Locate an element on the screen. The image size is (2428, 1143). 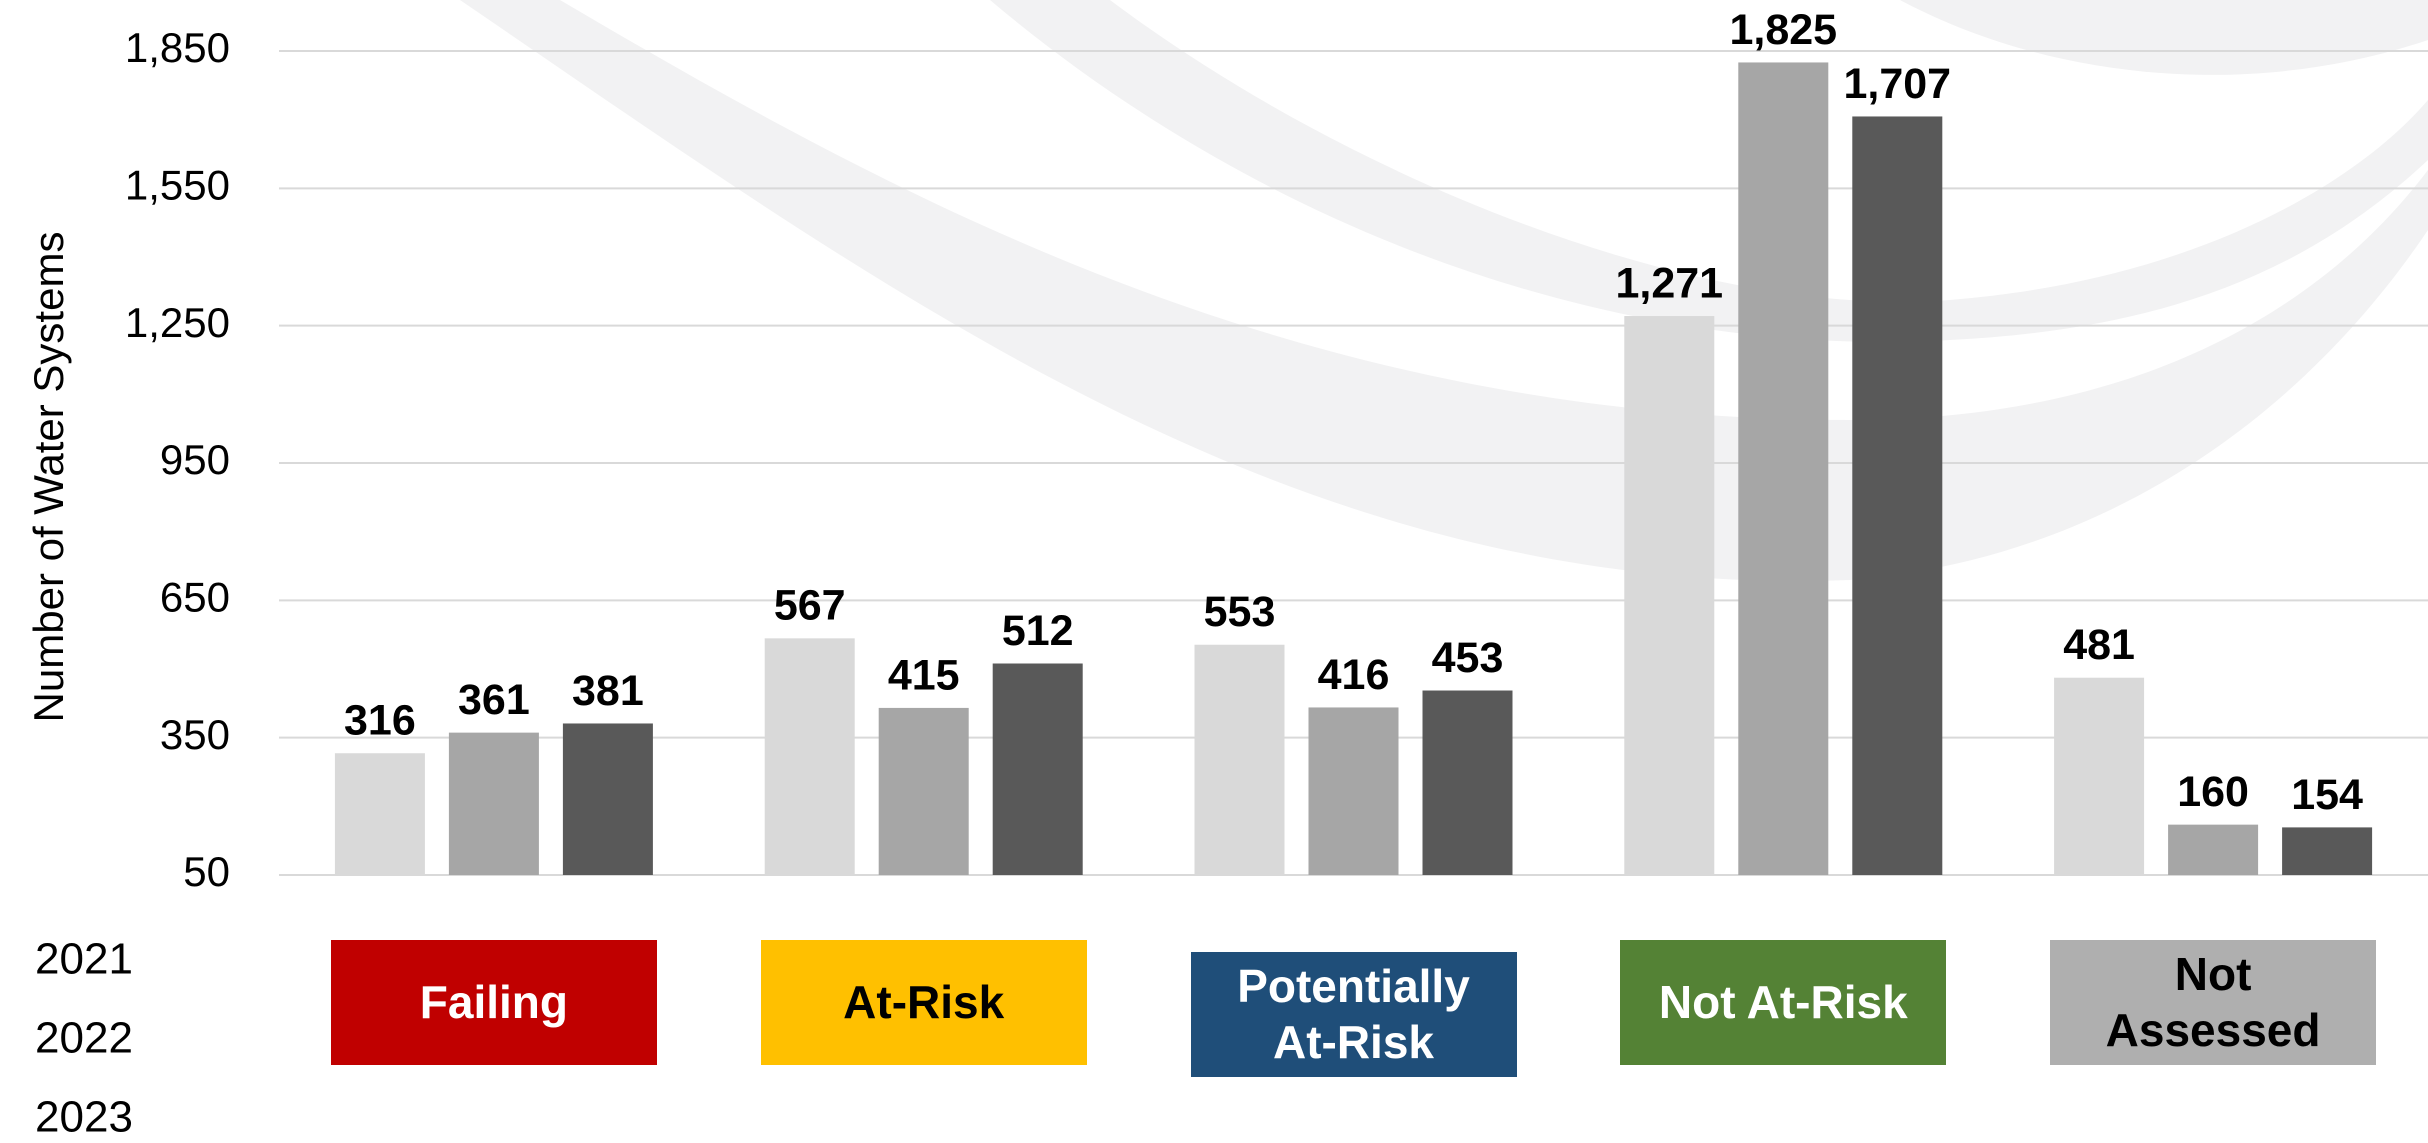
category-label: At-Risk is located at coordinates (923, 1002).